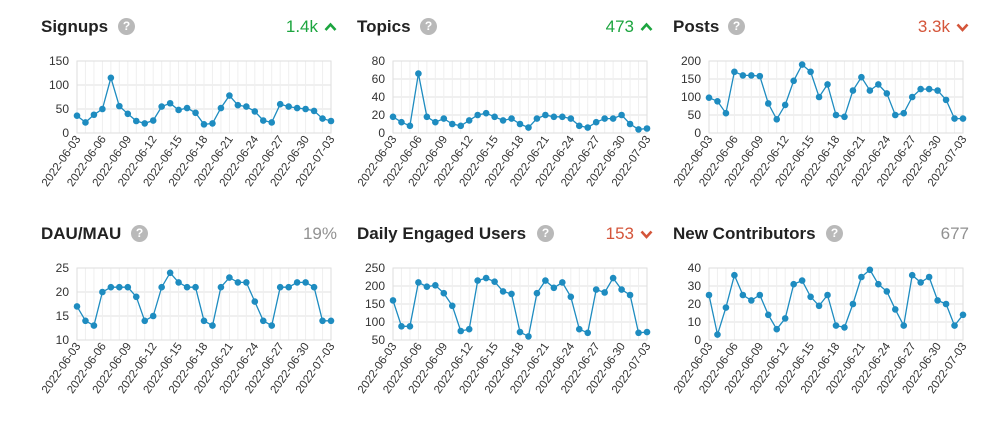 This screenshot has height=431, width=988. I want to click on plot-frame, so click(204, 97).